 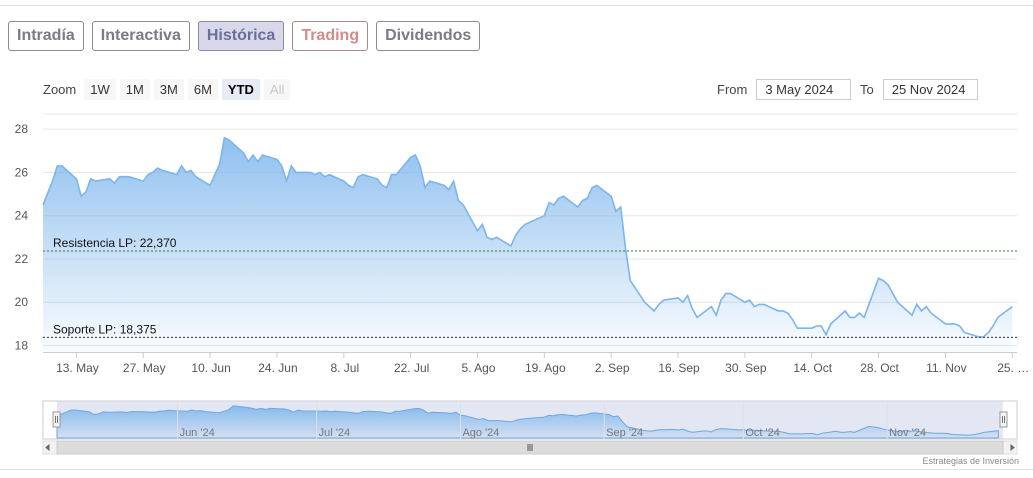 What do you see at coordinates (46, 36) in the screenshot?
I see `tab-intradia: Intradía` at bounding box center [46, 36].